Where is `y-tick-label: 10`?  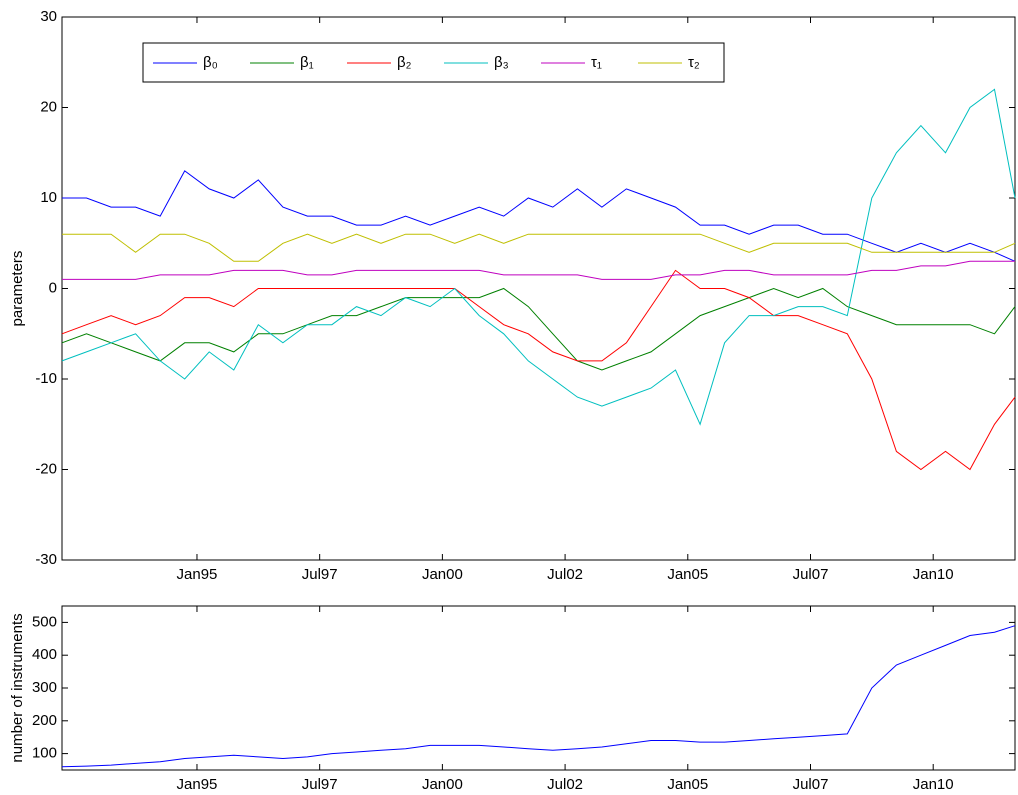 y-tick-label: 10 is located at coordinates (48, 197).